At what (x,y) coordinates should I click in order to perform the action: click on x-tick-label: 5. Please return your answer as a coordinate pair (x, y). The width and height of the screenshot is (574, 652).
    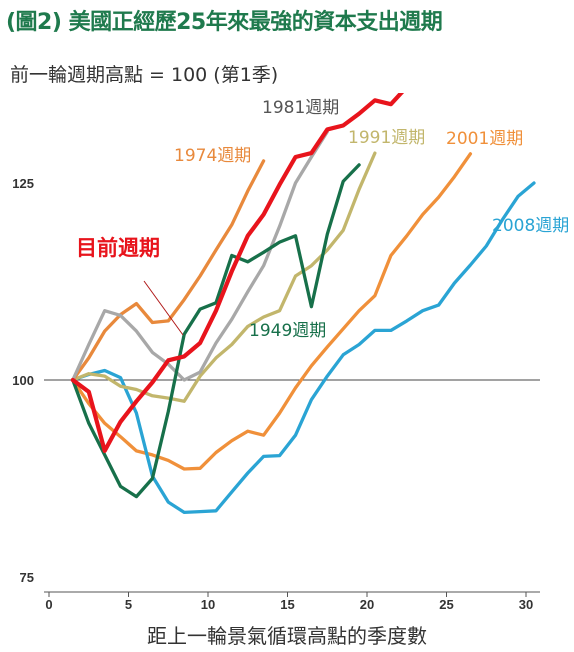
    Looking at the image, I should click on (128, 604).